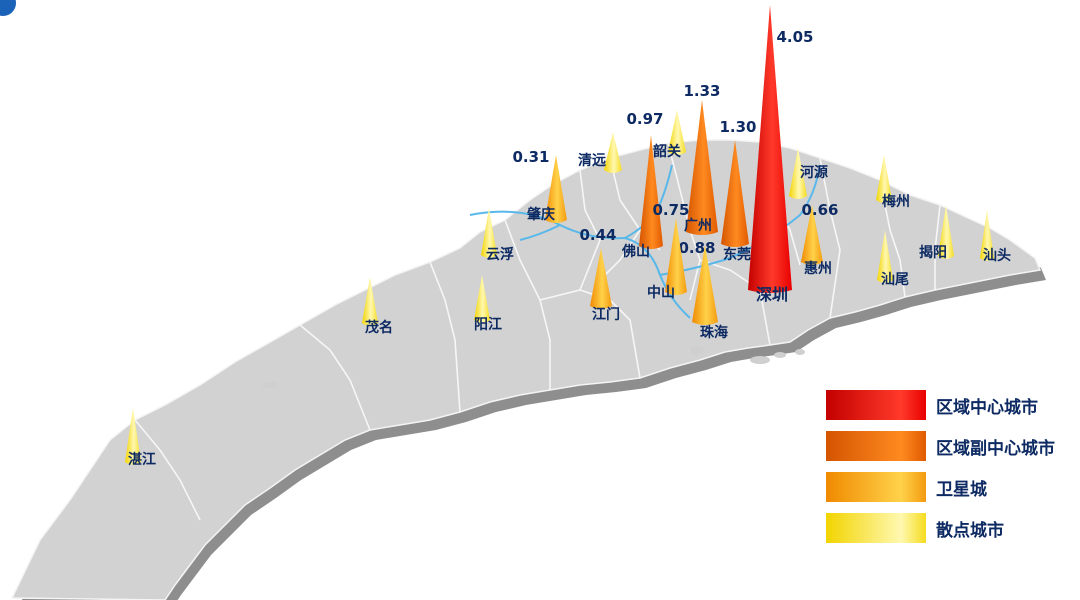  What do you see at coordinates (794, 37) in the screenshot?
I see `city-value-label: 4.05` at bounding box center [794, 37].